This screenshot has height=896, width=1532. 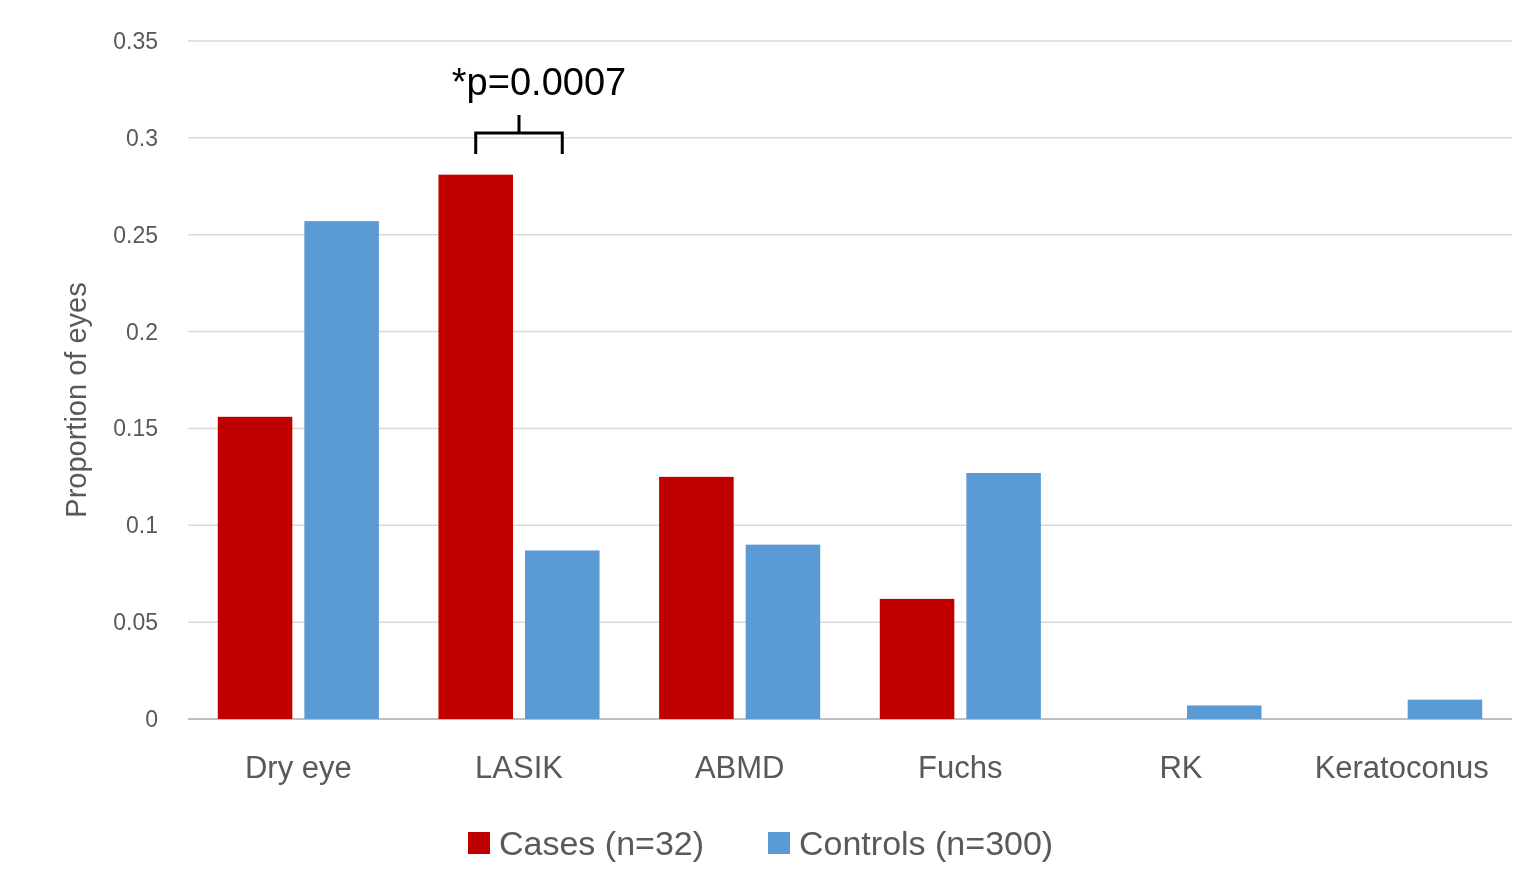 What do you see at coordinates (142, 137) in the screenshot?
I see `y-tick-label: 0.3` at bounding box center [142, 137].